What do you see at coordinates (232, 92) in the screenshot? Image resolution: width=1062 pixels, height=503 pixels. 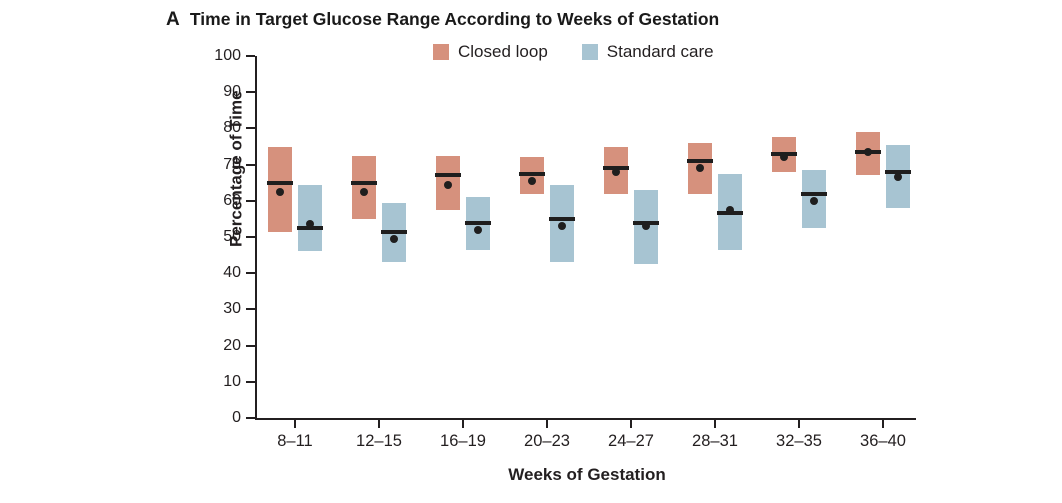 I see `y-tick-label: 90` at bounding box center [232, 92].